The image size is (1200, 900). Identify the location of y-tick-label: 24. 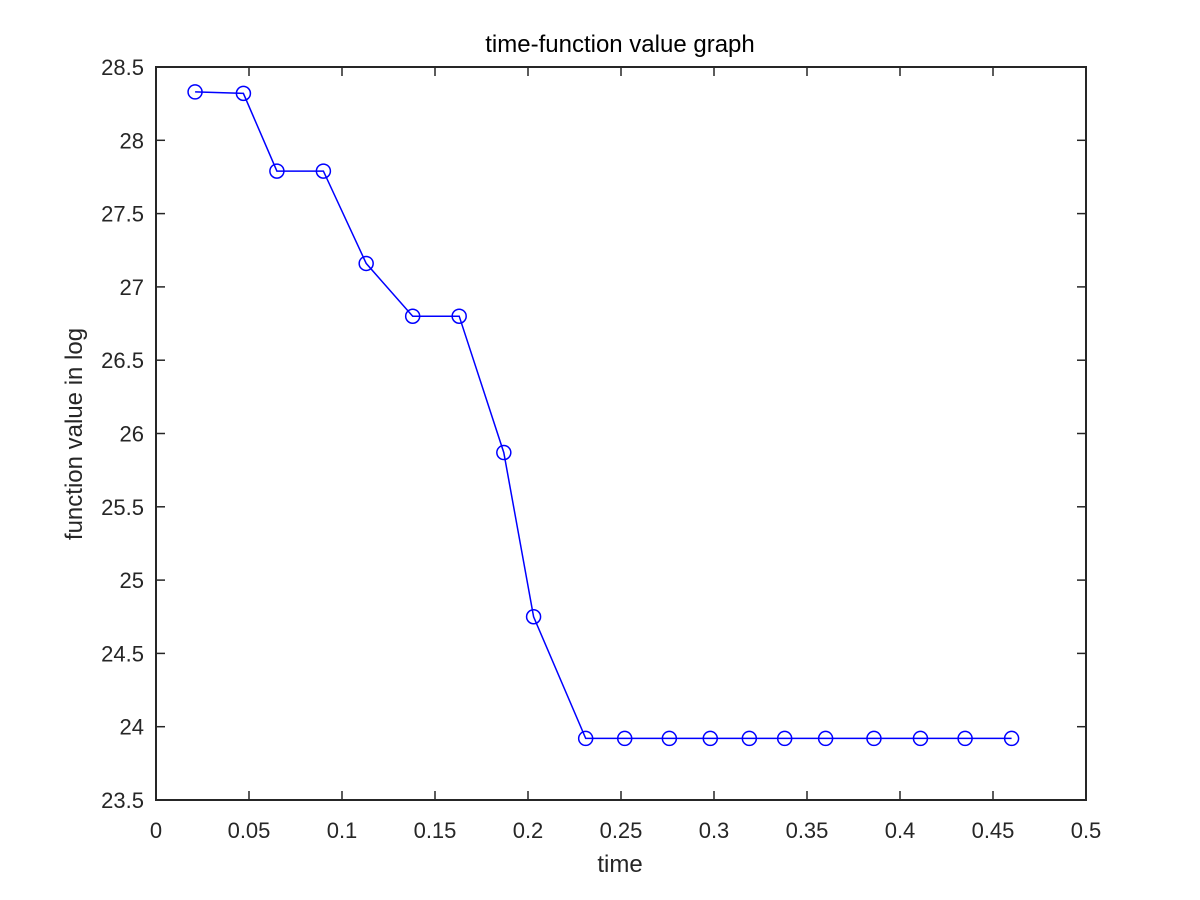
(132, 727).